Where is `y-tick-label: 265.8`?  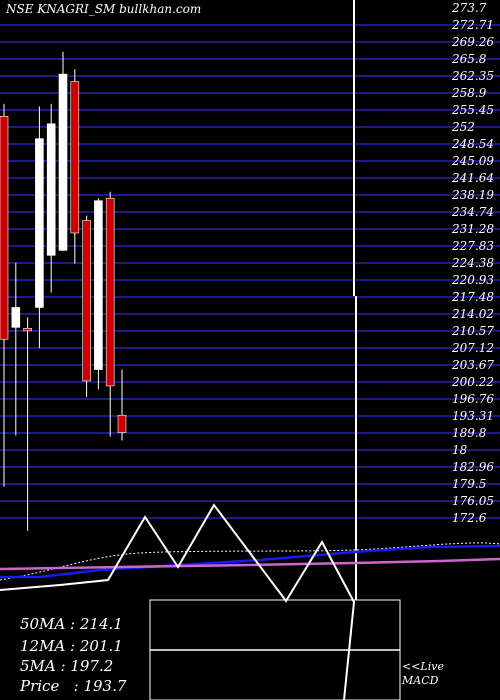
y-tick-label: 265.8 is located at coordinates (469, 59).